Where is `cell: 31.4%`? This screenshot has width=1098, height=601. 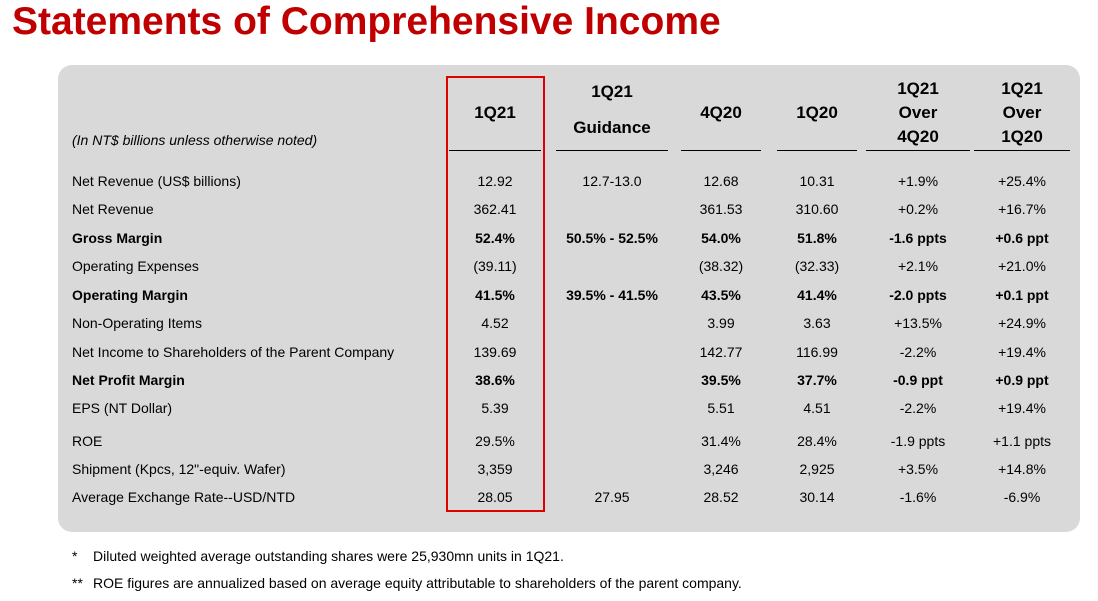
cell: 31.4% is located at coordinates (721, 441).